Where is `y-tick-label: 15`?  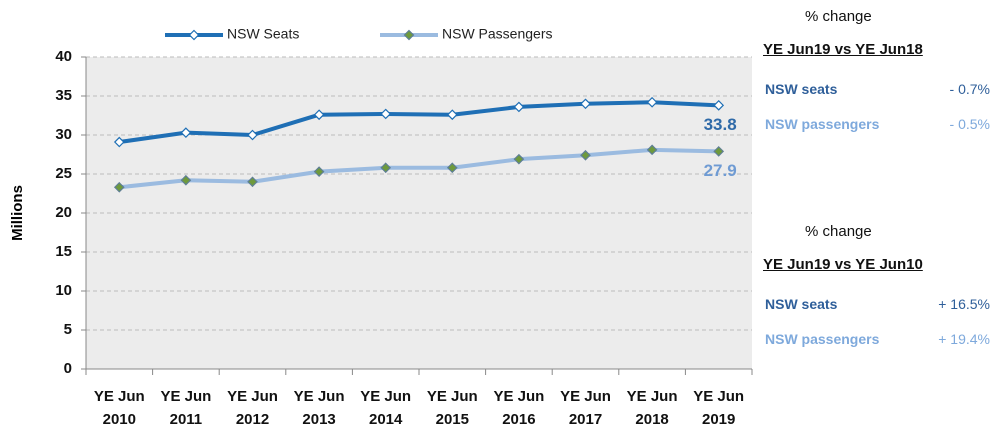 y-tick-label: 15 is located at coordinates (63, 251).